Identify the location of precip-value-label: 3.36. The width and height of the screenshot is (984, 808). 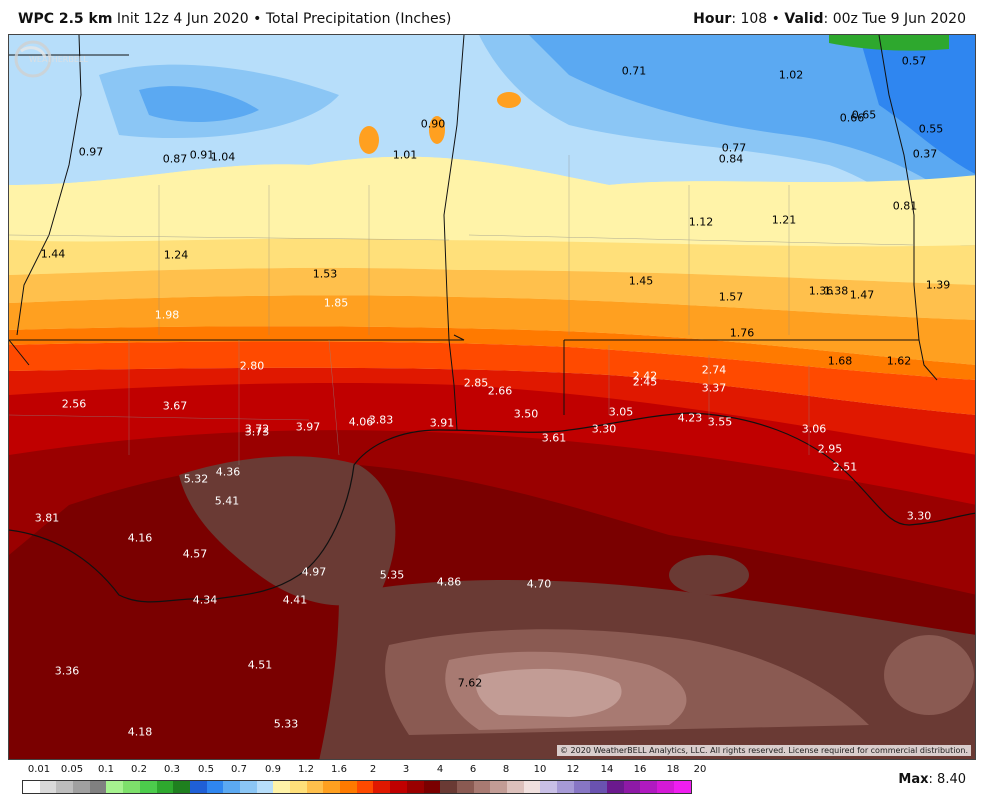
(67, 671).